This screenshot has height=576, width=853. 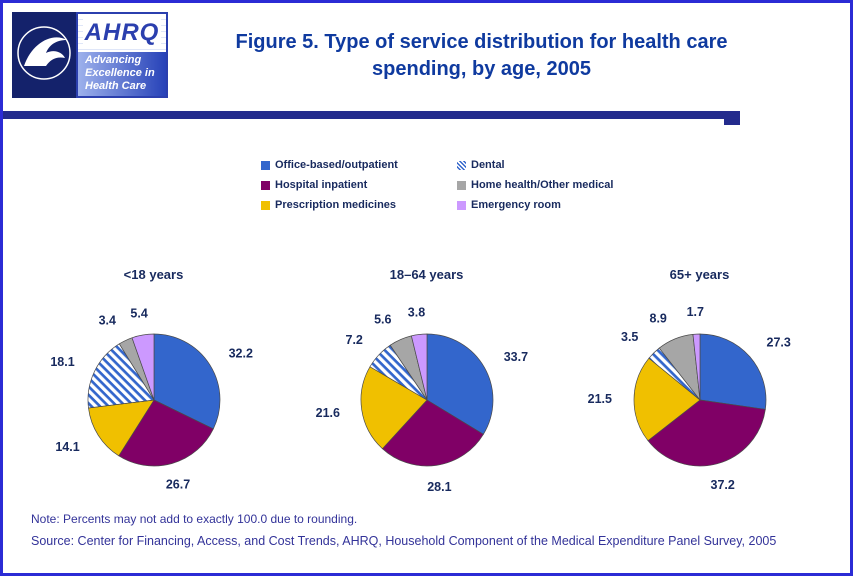 I want to click on ahrq-logo-top: AHRQ, so click(x=122, y=33).